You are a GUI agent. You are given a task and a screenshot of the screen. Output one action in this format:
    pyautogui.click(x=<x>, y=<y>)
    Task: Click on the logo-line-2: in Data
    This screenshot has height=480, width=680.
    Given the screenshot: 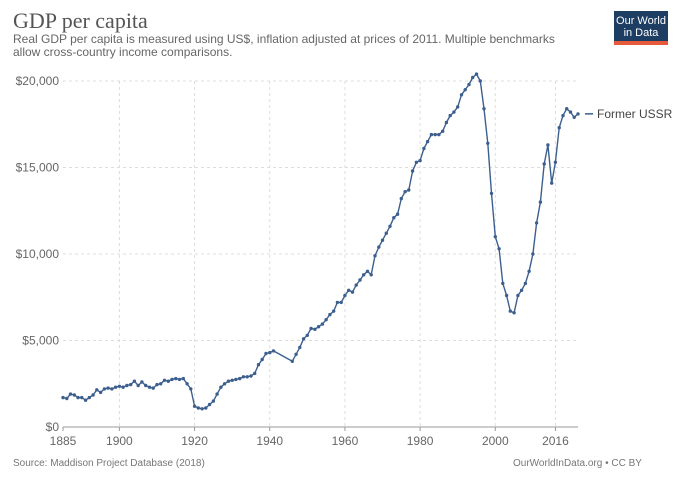 What is the action you would take?
    pyautogui.click(x=641, y=33)
    